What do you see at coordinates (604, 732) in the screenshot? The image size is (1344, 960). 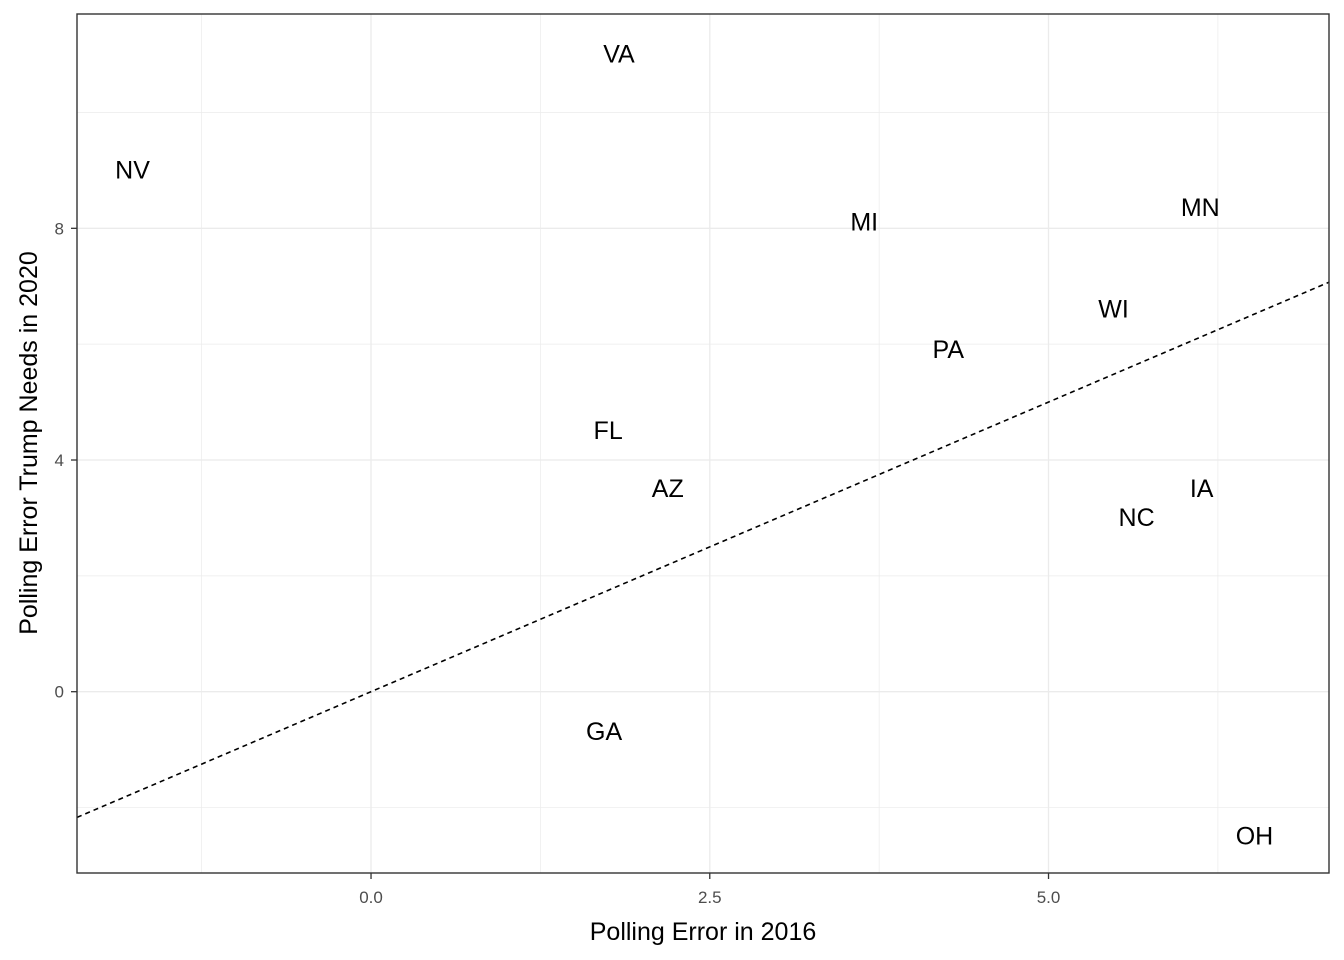 I see `point-label-ga: GA` at bounding box center [604, 732].